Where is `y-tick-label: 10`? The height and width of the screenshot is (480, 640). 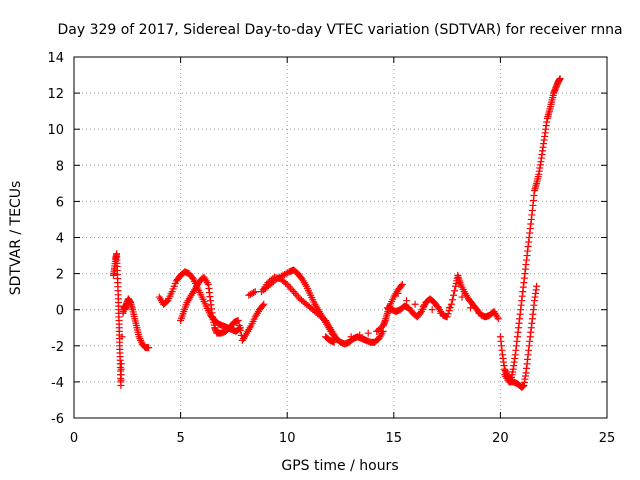
y-tick-label: 10 is located at coordinates (55, 130).